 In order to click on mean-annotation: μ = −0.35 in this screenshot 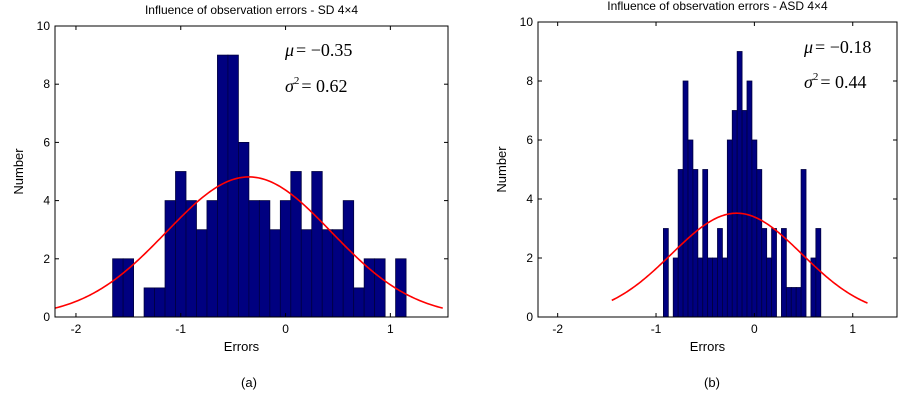, I will do `click(318, 50)`.